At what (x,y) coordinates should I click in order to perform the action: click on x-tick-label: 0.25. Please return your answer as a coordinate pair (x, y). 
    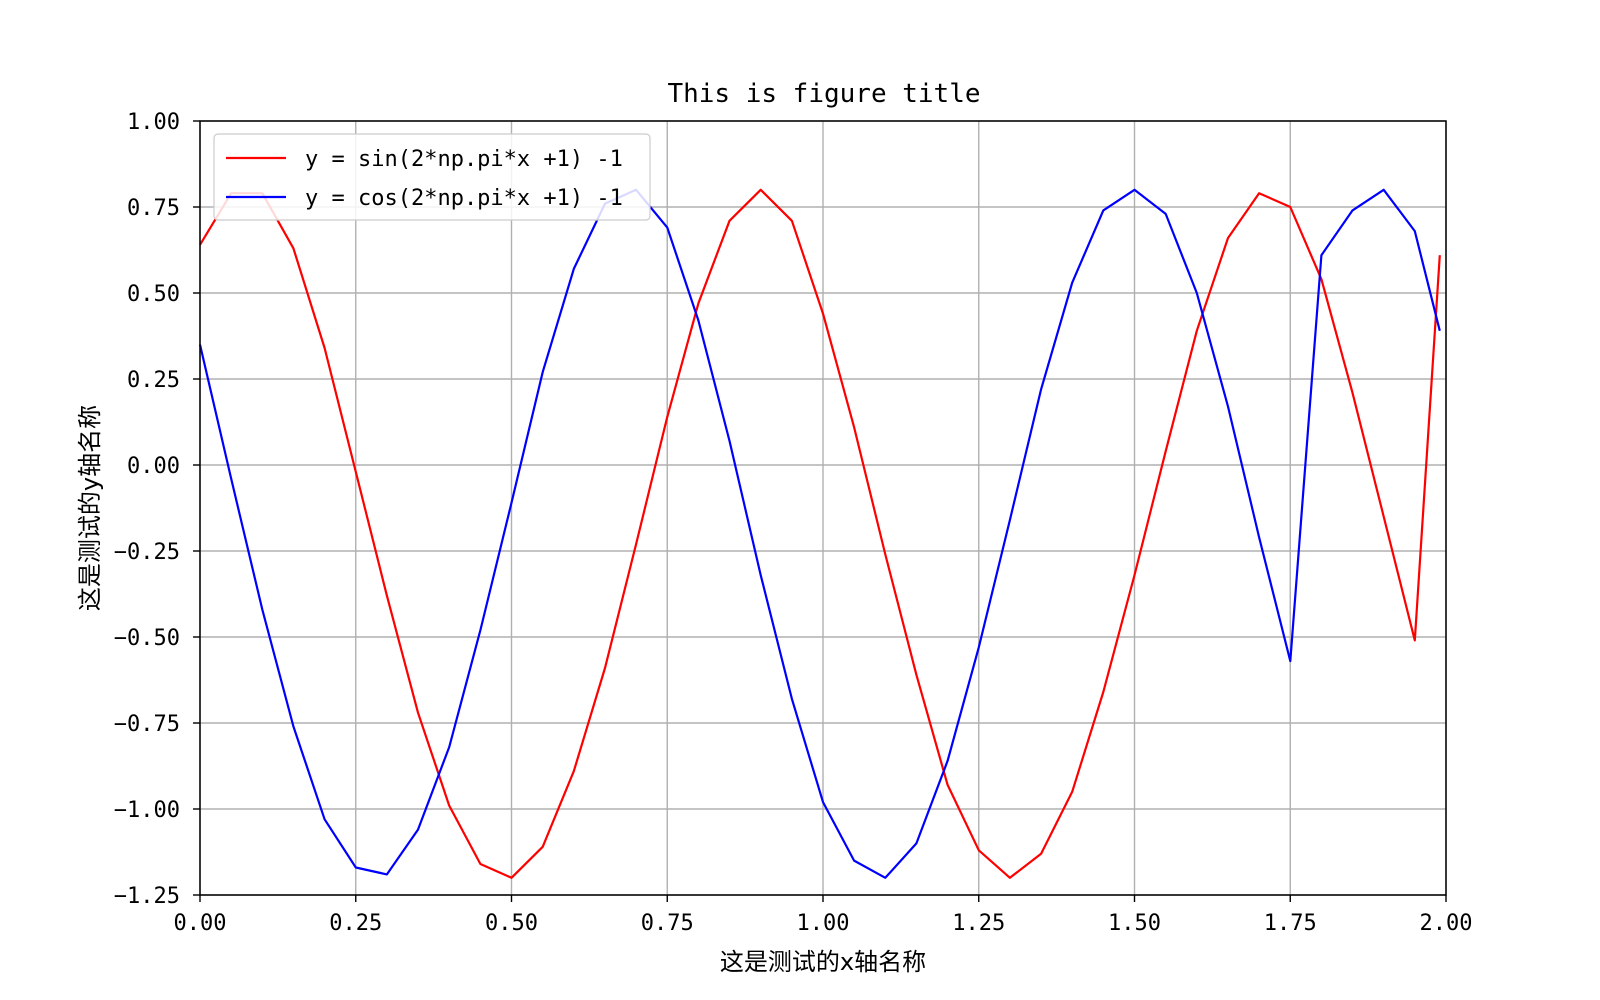
    Looking at the image, I should click on (355, 923).